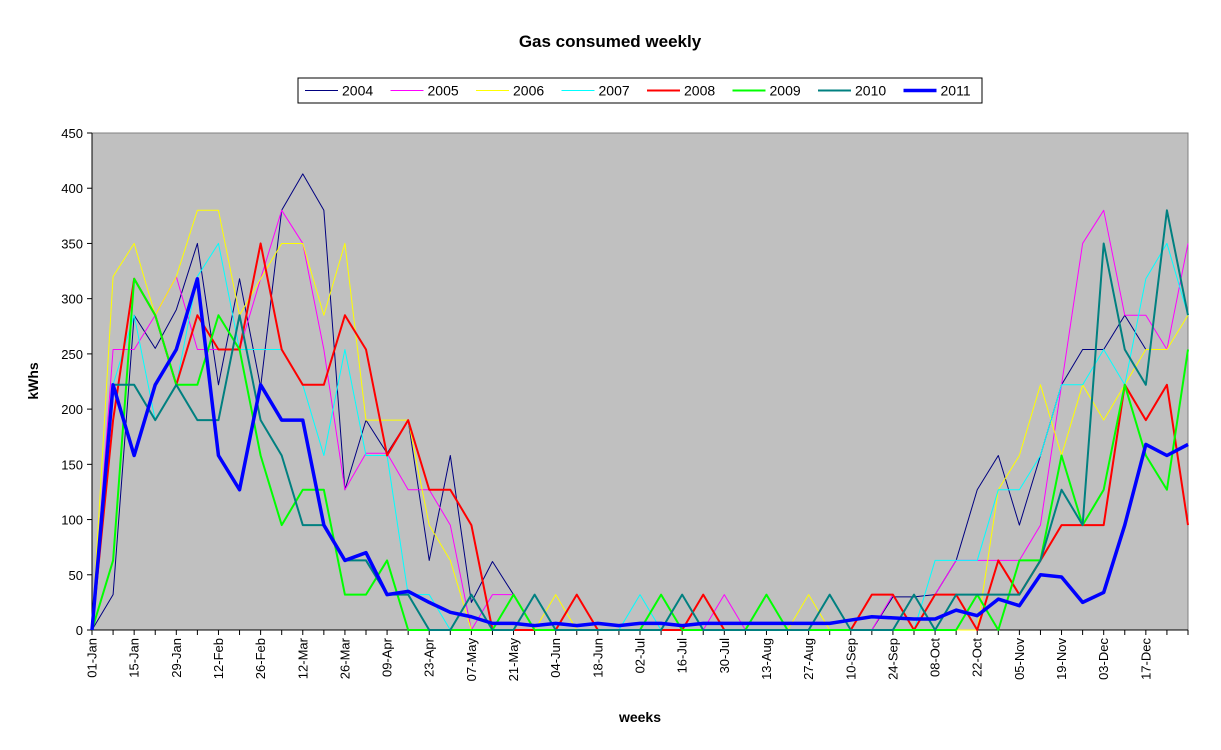 This screenshot has height=750, width=1221. Describe the element at coordinates (72, 133) in the screenshot. I see `y-tick-label: 450` at that location.